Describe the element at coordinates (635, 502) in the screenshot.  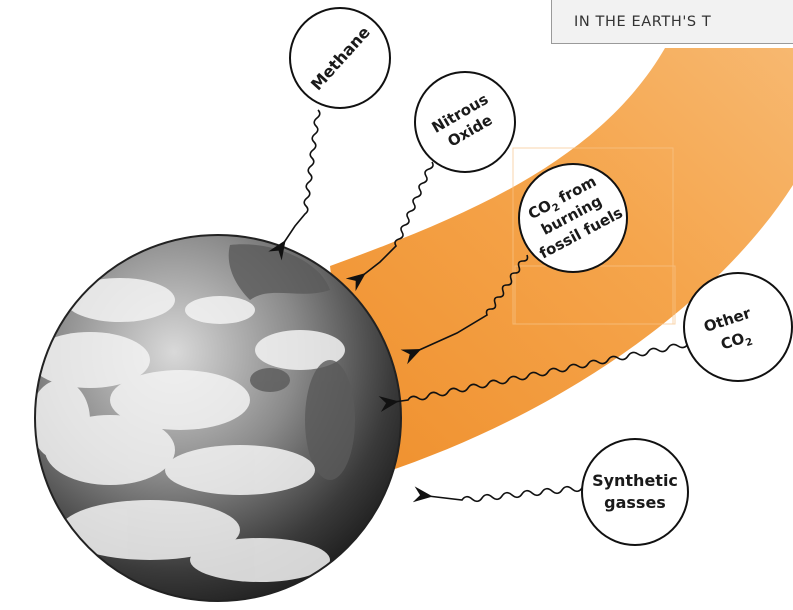
I see `synthetic-label-line2: gasses` at that location.